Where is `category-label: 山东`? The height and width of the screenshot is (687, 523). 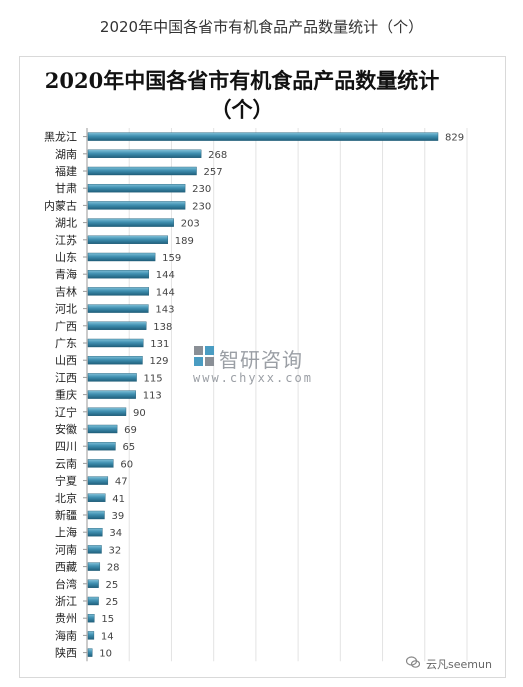 category-label: 山东 is located at coordinates (66, 257).